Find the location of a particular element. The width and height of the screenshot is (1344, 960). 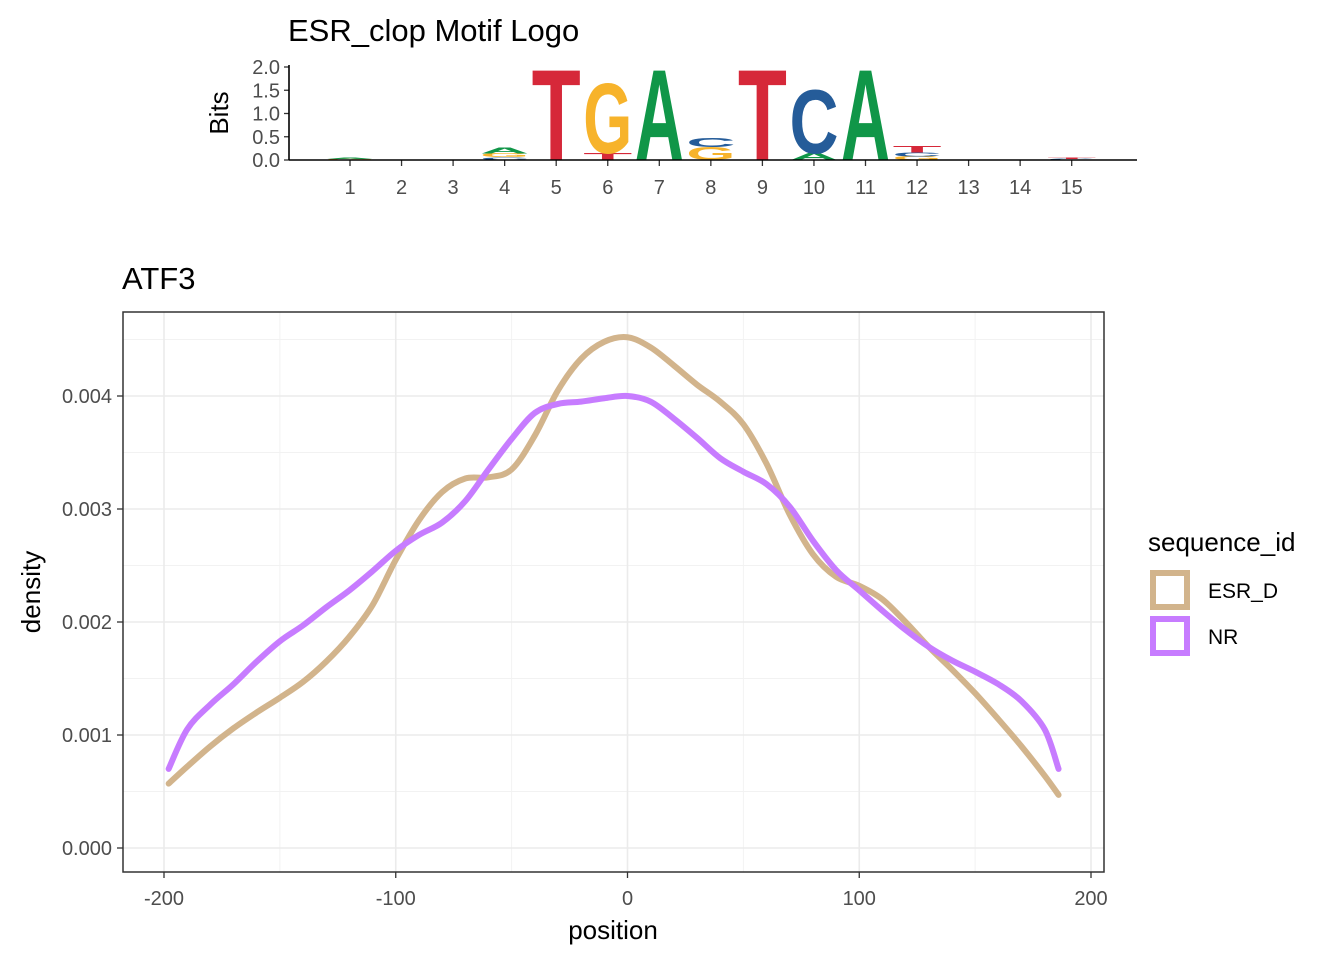

density-x-tick-label: -200 is located at coordinates (164, 899).